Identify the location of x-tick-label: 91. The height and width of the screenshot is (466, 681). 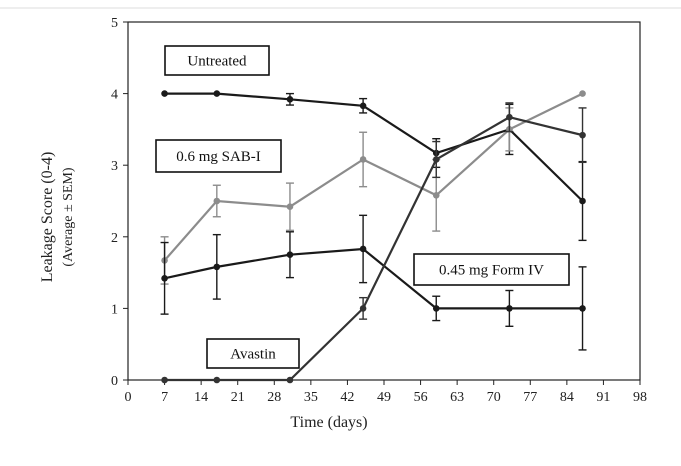
(603, 397).